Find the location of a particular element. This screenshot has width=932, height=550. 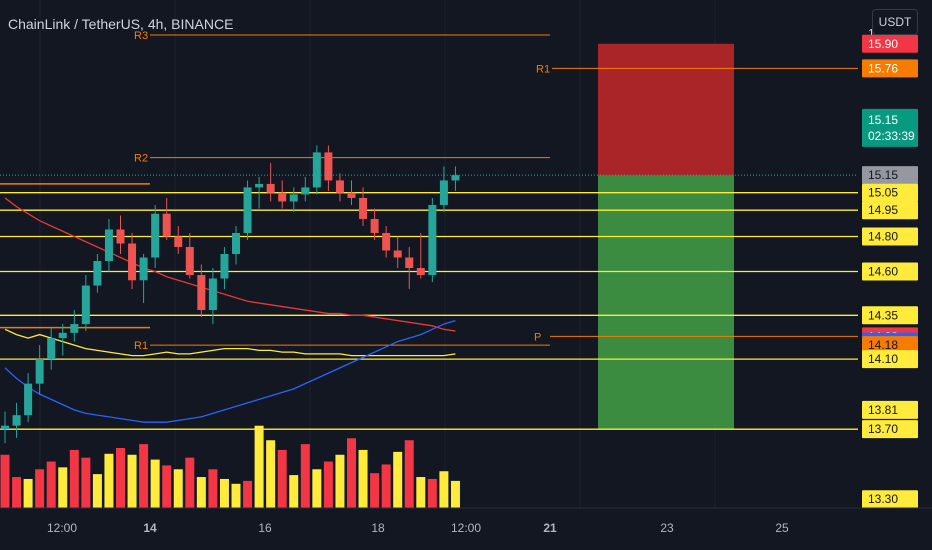

moving-average-yellow is located at coordinates (230, 342).